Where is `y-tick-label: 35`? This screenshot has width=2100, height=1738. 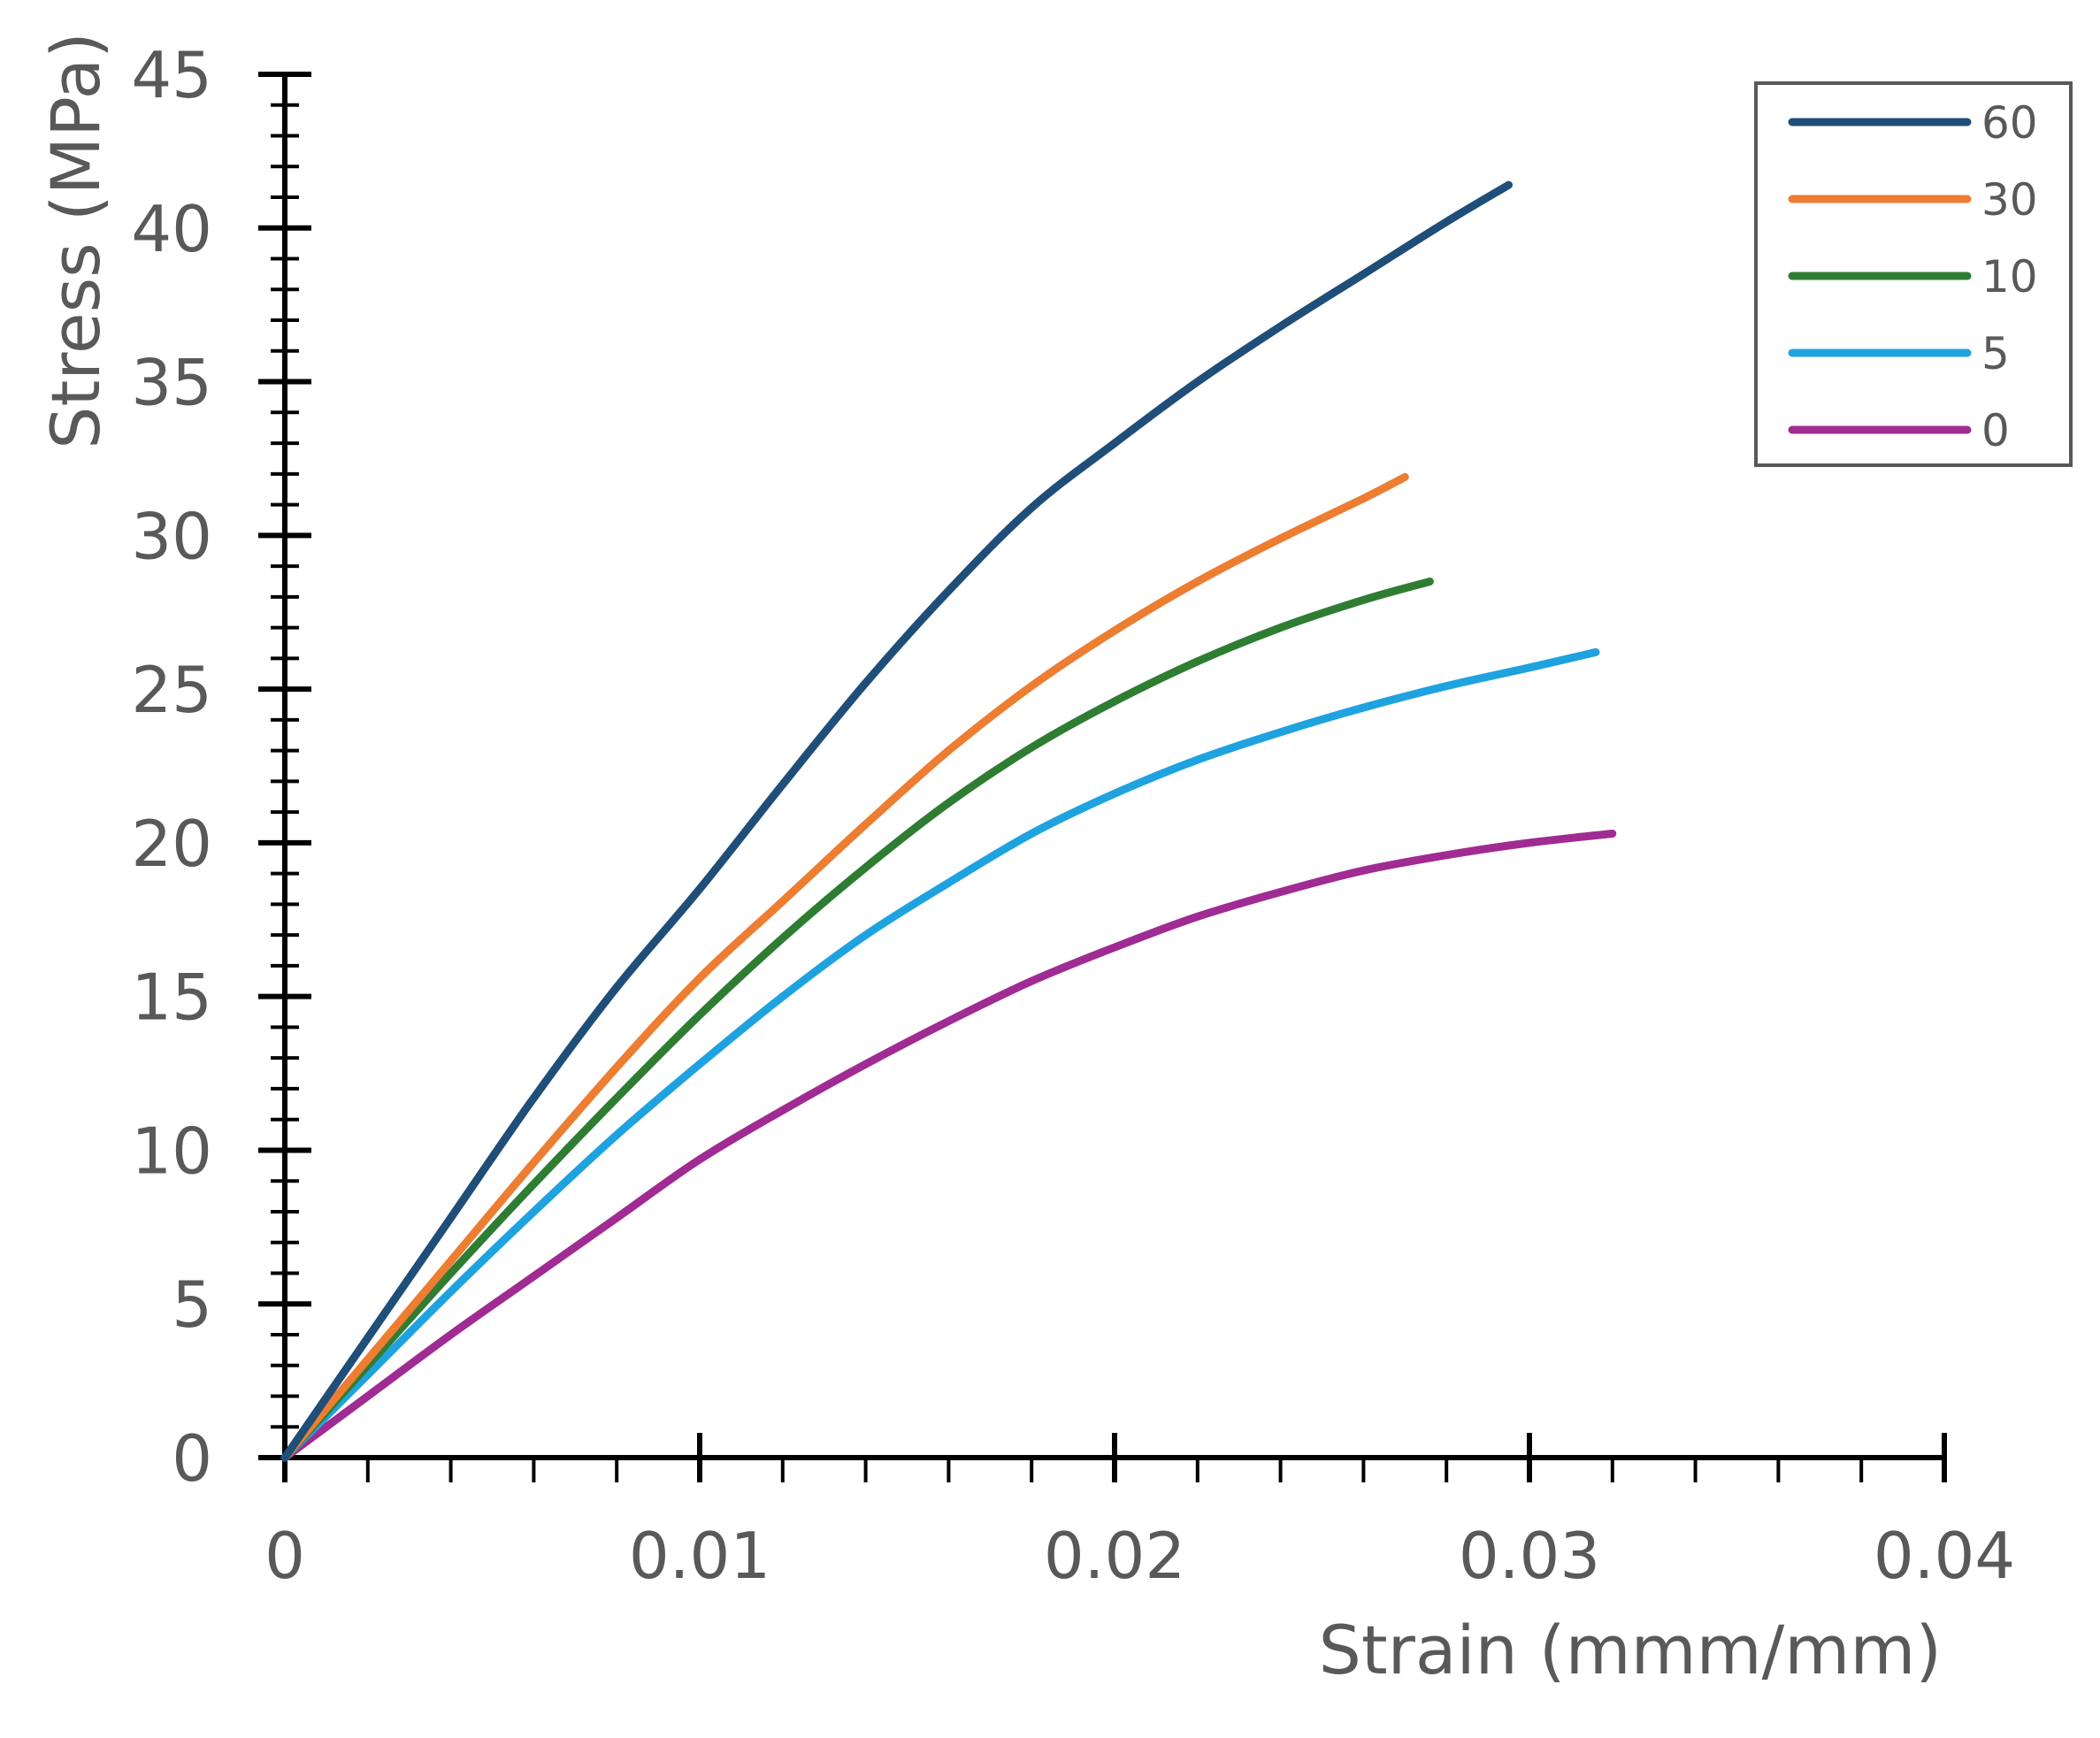 y-tick-label: 35 is located at coordinates (171, 383).